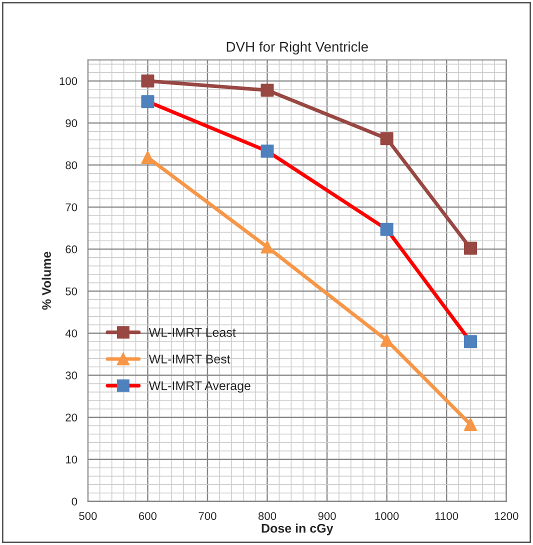  Describe the element at coordinates (88, 516) in the screenshot. I see `x-tick-label: 500` at that location.